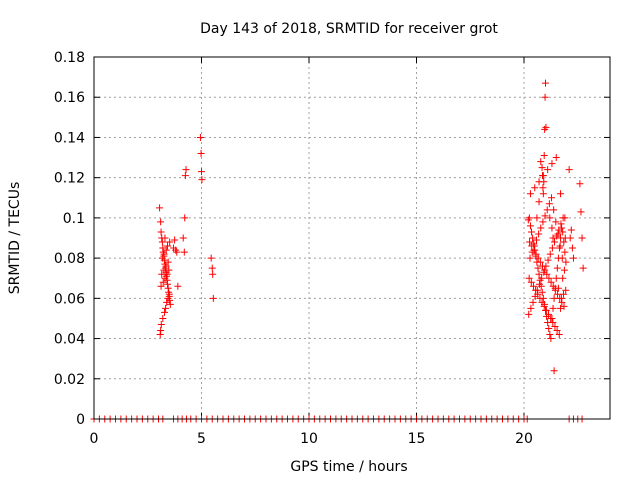  I want to click on x-tick-label: 15, so click(417, 439).